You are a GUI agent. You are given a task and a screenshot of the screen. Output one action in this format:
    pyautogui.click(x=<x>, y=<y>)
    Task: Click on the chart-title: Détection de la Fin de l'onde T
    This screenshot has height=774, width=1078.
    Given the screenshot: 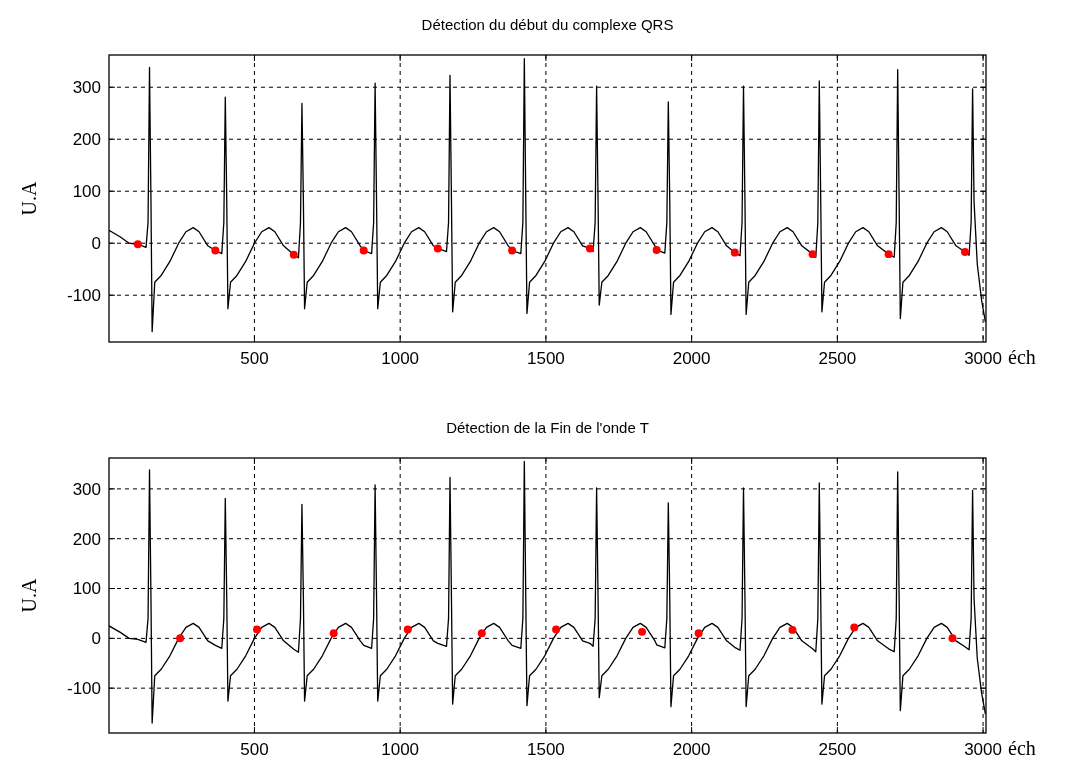 What is the action you would take?
    pyautogui.click(x=547, y=427)
    